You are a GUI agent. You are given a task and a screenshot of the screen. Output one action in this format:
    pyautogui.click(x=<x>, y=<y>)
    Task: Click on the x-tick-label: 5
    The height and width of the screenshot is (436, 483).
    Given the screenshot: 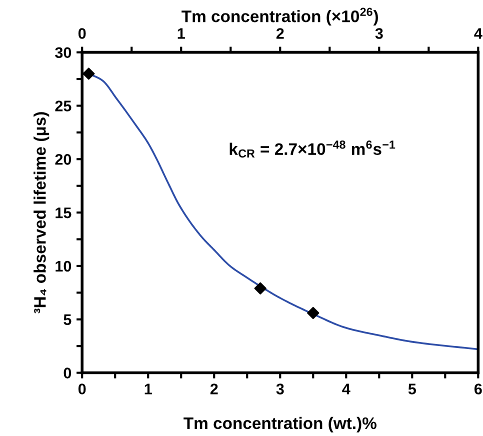 What is the action you would take?
    pyautogui.click(x=412, y=389)
    